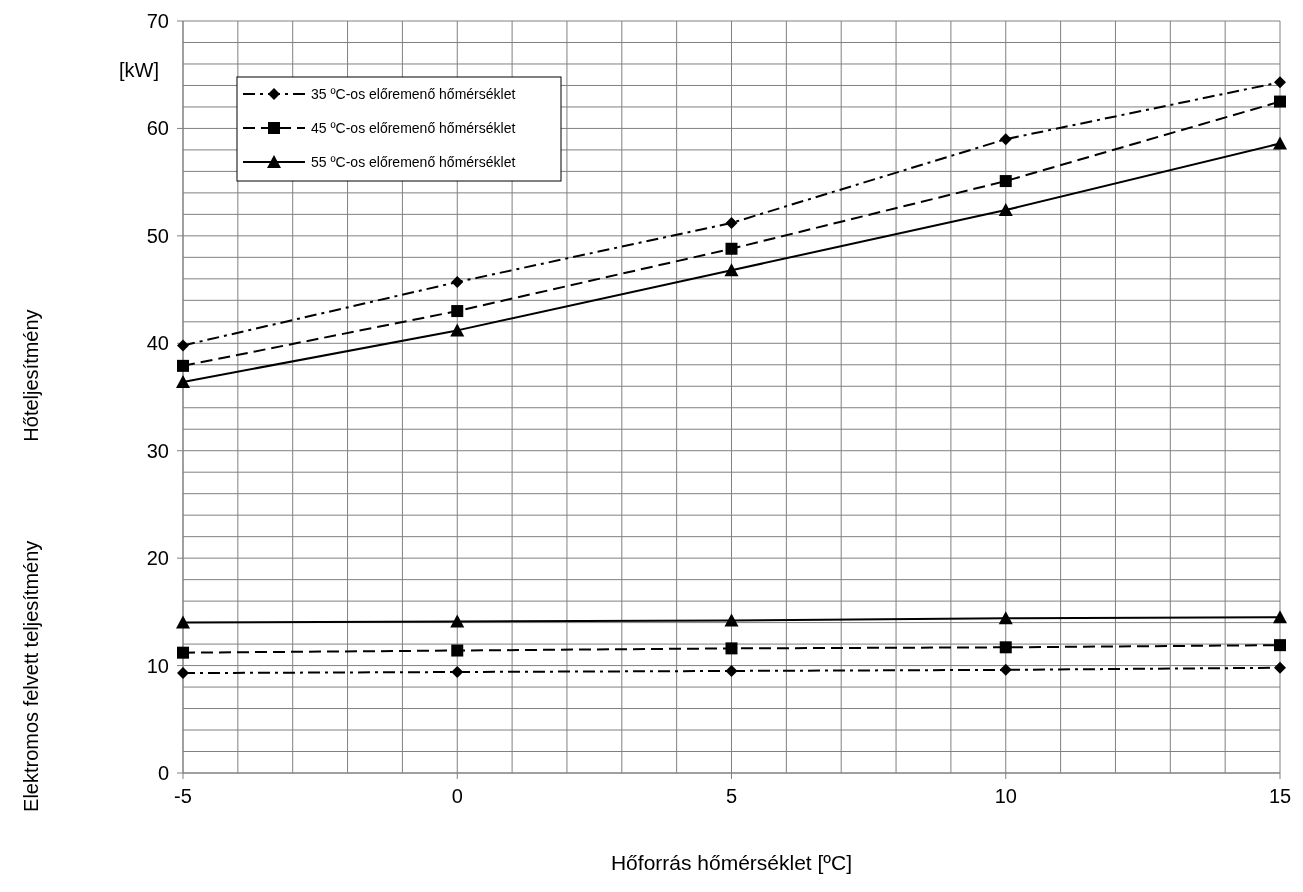  Describe the element at coordinates (731, 862) in the screenshot. I see `x-axis-title: Hőforrás hőmérséklet [ºC]` at that location.